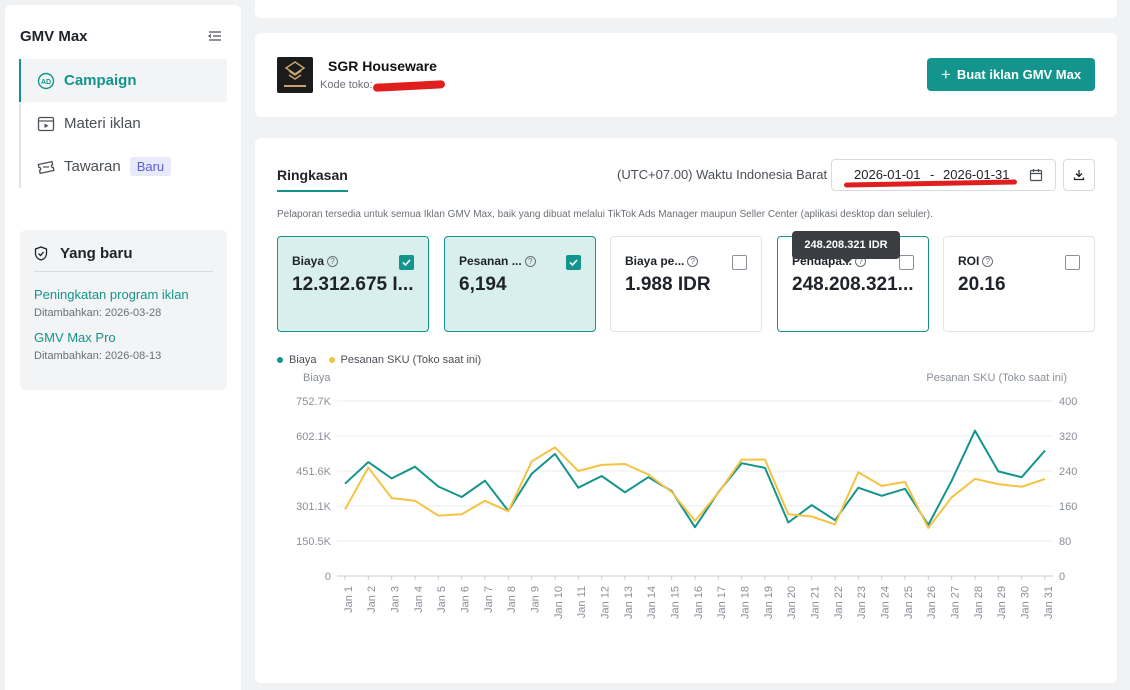 The image size is (1130, 690). What do you see at coordinates (409, 86) in the screenshot?
I see `redaction-mark` at bounding box center [409, 86].